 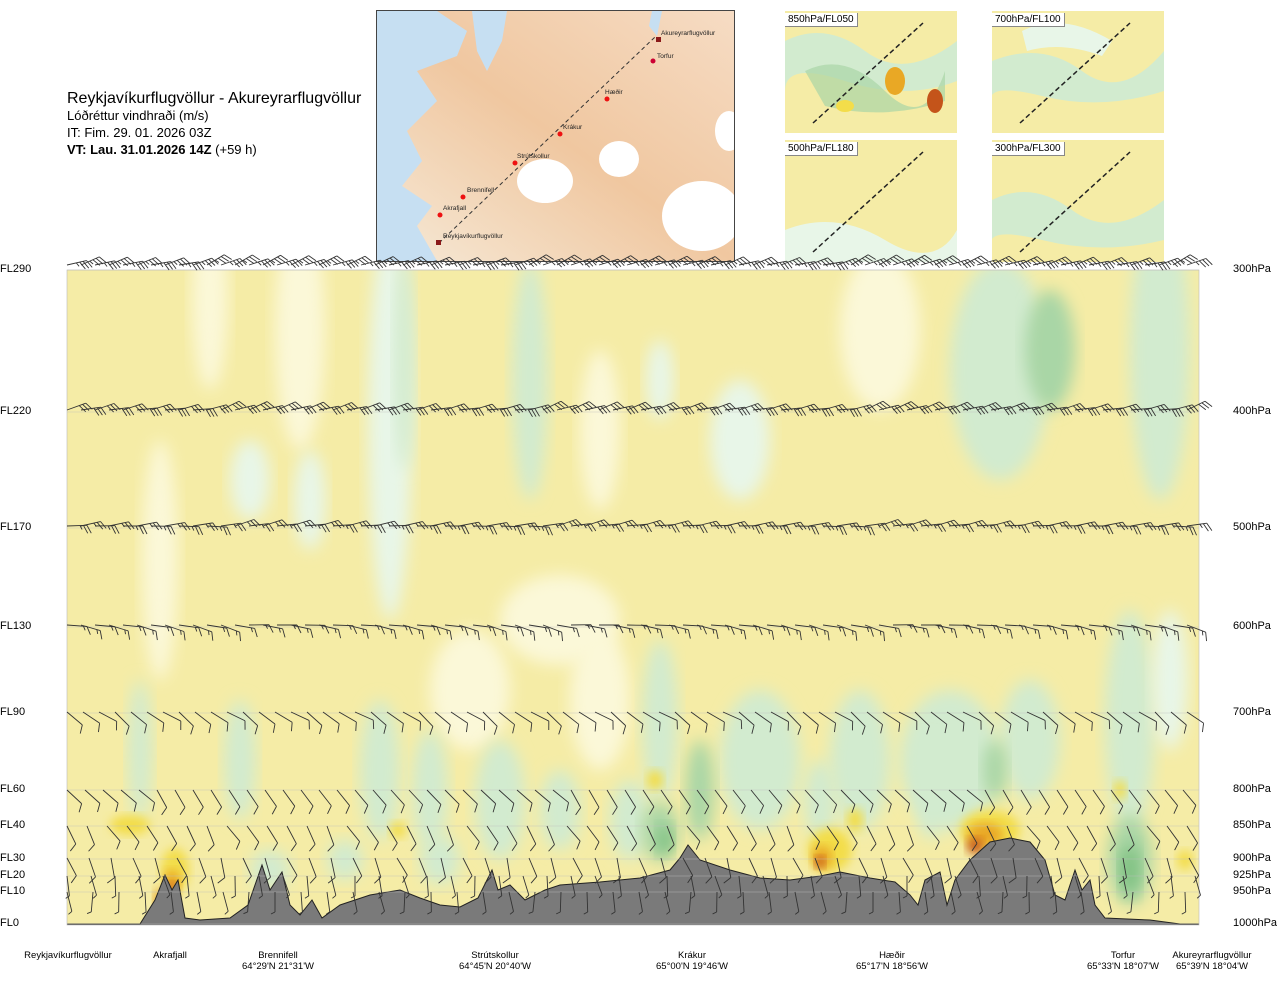 What do you see at coordinates (892, 955) in the screenshot?
I see `waypoint-name: Hæðir` at bounding box center [892, 955].